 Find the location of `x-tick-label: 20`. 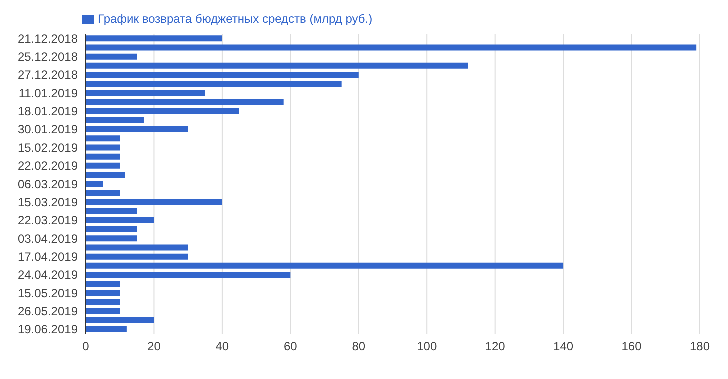

x-tick-label: 20 is located at coordinates (155, 347).